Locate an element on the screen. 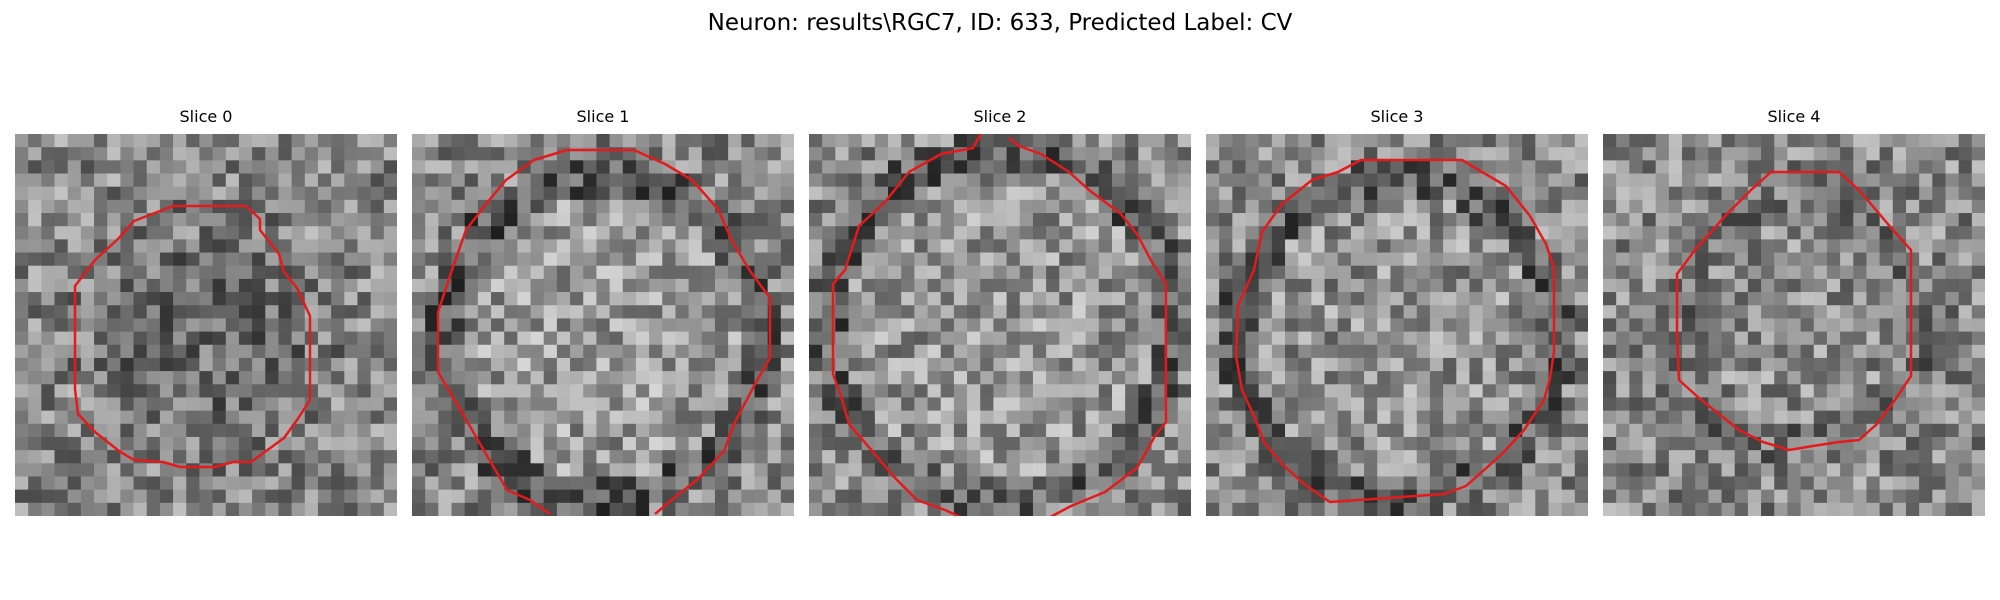 The image size is (2000, 600). slice-panel-3: Slice 3 is located at coordinates (1397, 311).